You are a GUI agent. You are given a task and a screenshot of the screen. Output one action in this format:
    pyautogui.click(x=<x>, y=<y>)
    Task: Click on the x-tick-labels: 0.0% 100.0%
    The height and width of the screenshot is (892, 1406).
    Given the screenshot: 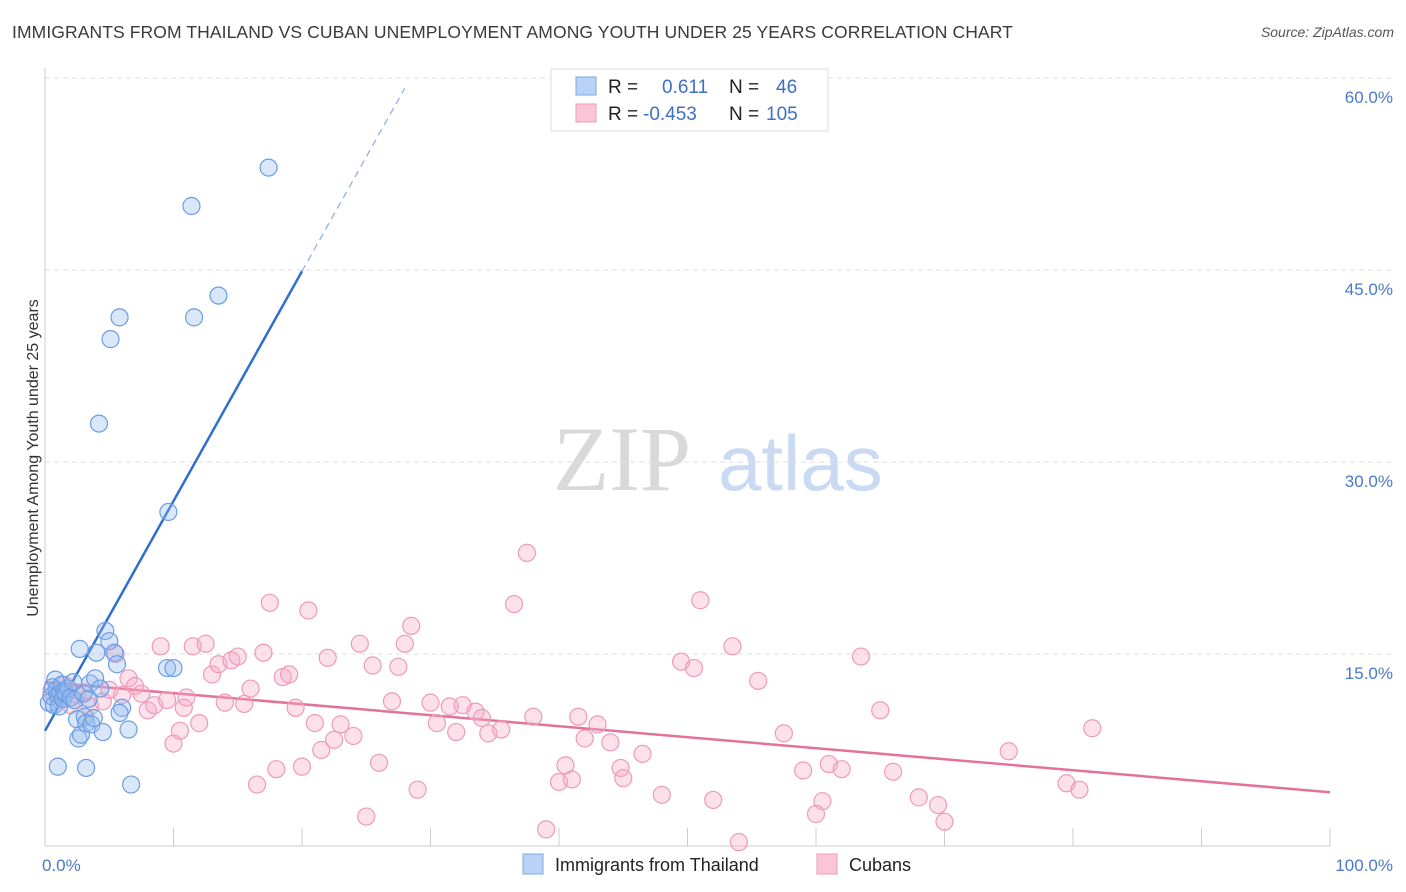 What is the action you would take?
    pyautogui.click(x=717, y=865)
    